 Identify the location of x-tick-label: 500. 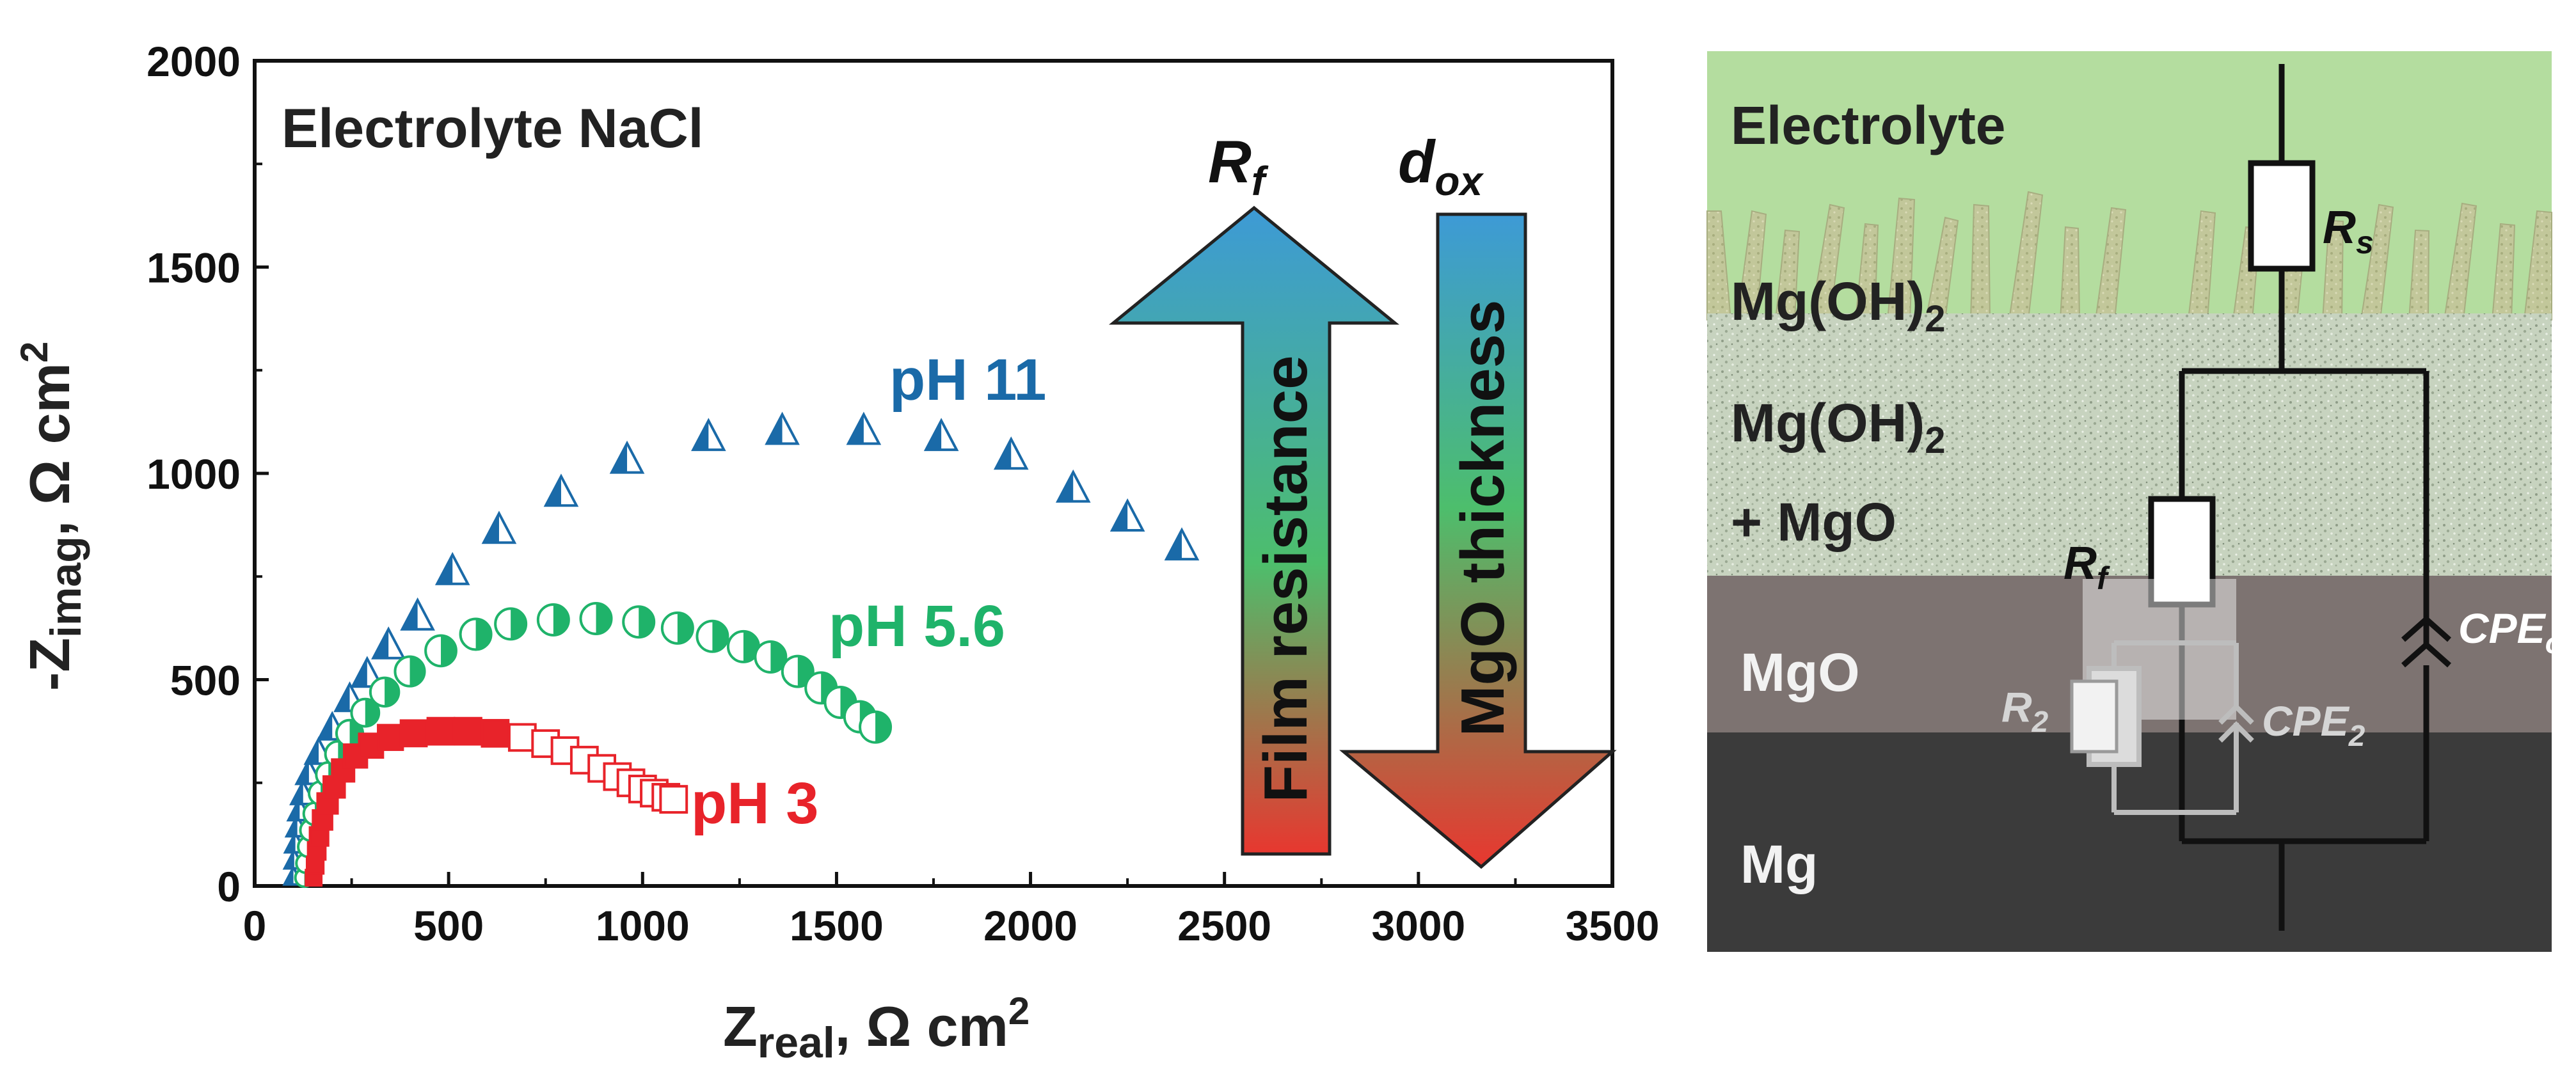
(449, 926).